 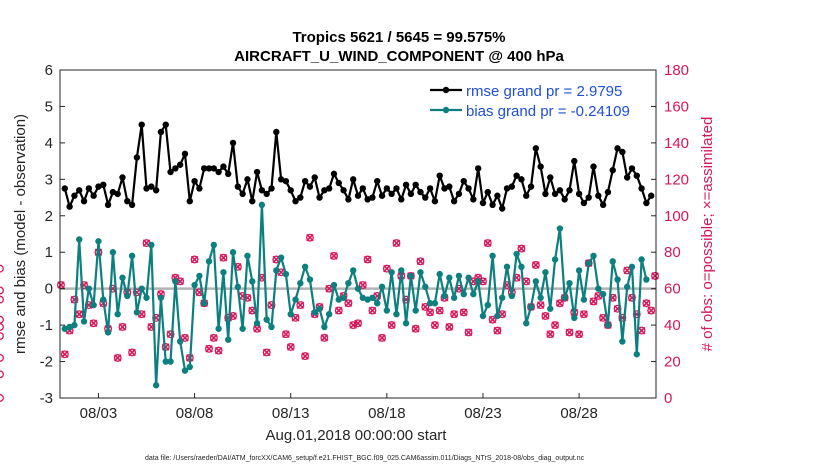 What do you see at coordinates (548, 111) in the screenshot?
I see `legend-bias-label: bias grand pr = -0.24109` at bounding box center [548, 111].